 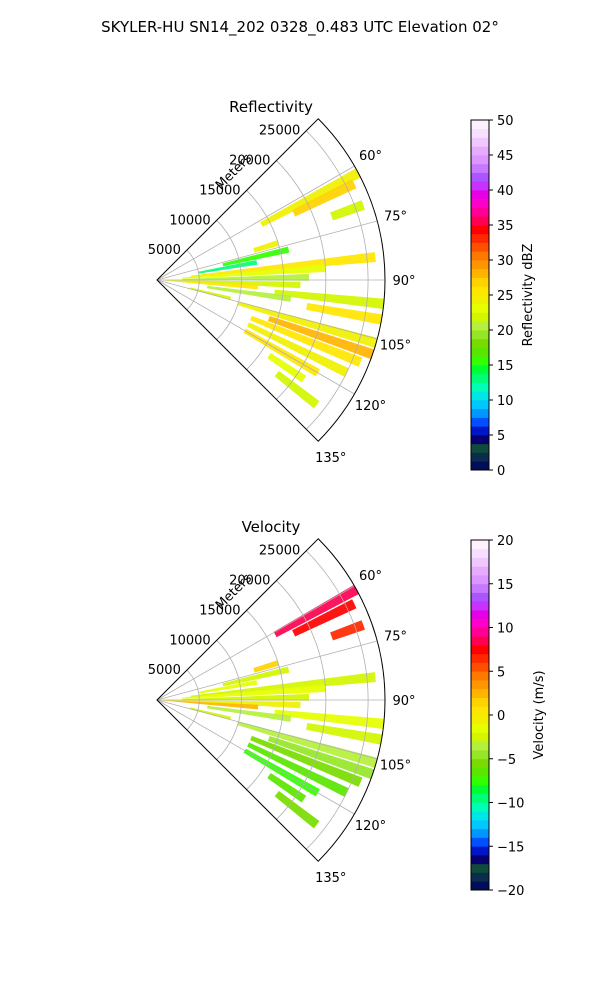 What do you see at coordinates (539, 714) in the screenshot?
I see `colorbar-label: Velocity (m/s)` at bounding box center [539, 714].